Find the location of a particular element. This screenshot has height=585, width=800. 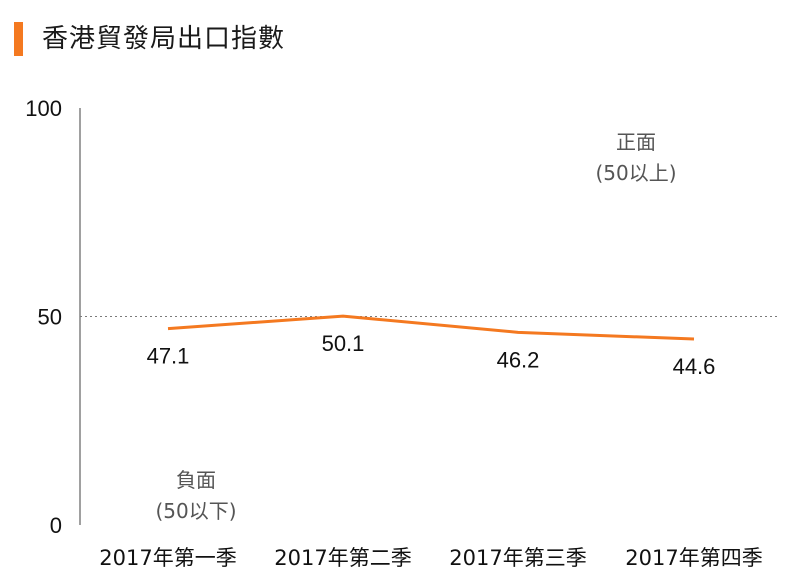

x-tick-label: 2017年第一季 is located at coordinates (167, 558).